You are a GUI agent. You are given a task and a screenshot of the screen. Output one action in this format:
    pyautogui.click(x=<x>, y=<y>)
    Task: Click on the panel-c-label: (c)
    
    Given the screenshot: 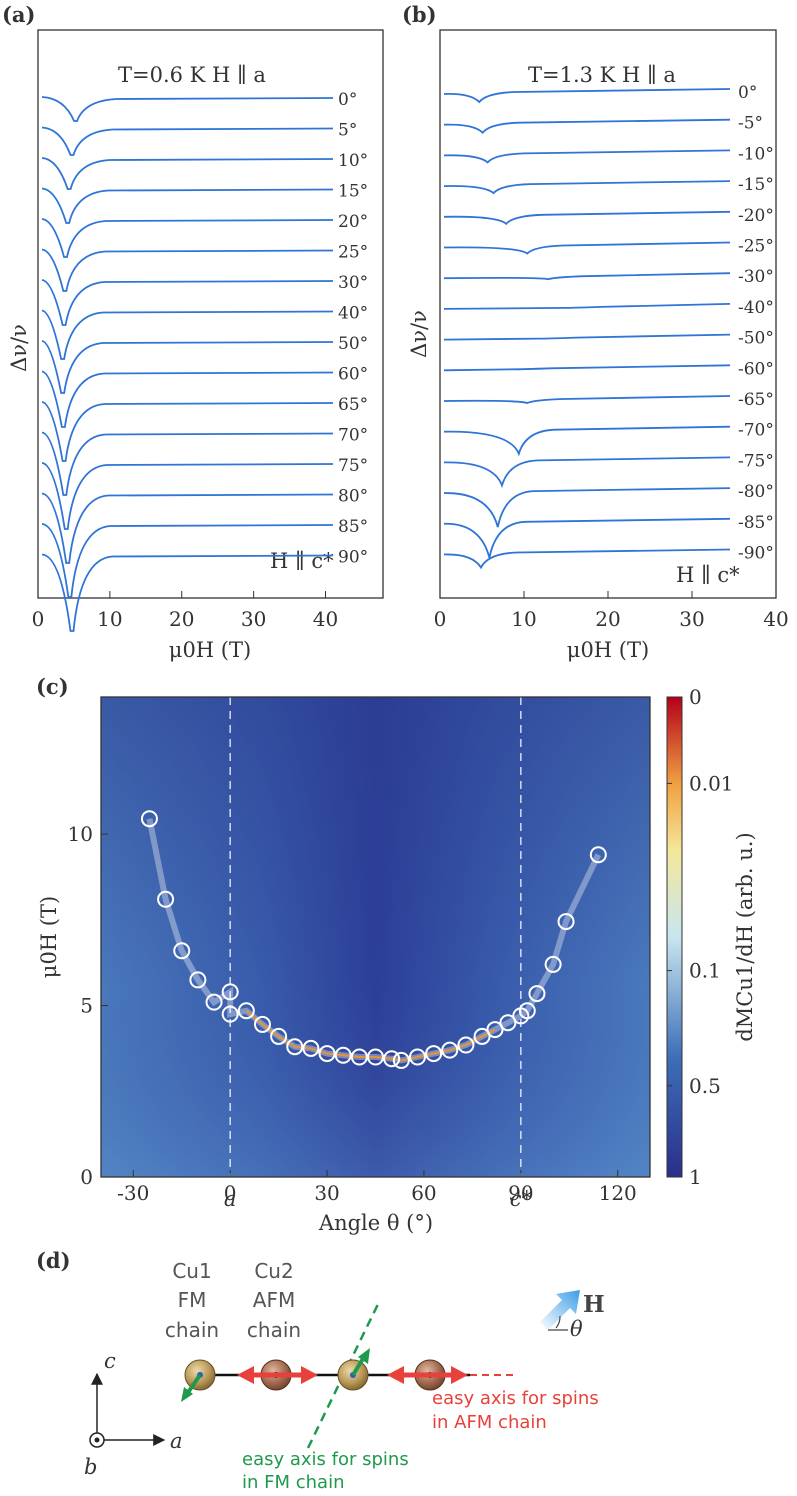 What is the action you would take?
    pyautogui.click(x=52, y=686)
    